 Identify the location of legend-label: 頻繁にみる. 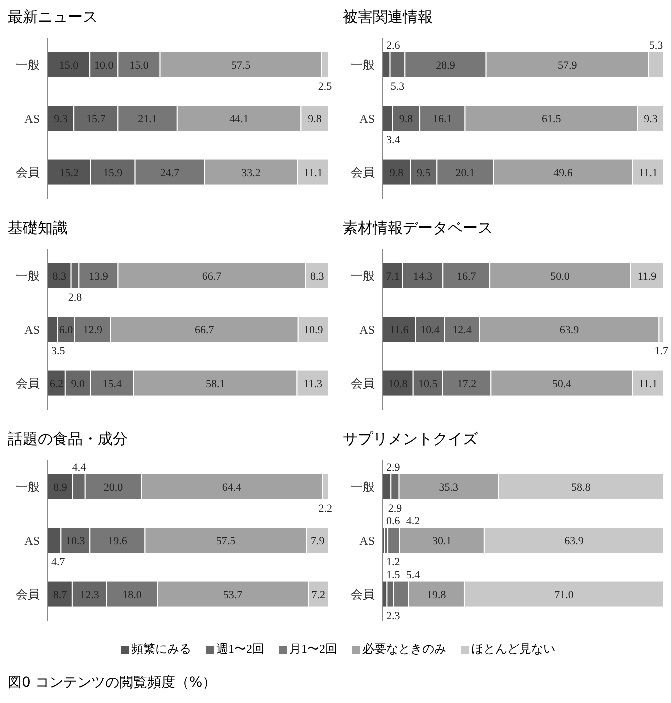
(161, 649).